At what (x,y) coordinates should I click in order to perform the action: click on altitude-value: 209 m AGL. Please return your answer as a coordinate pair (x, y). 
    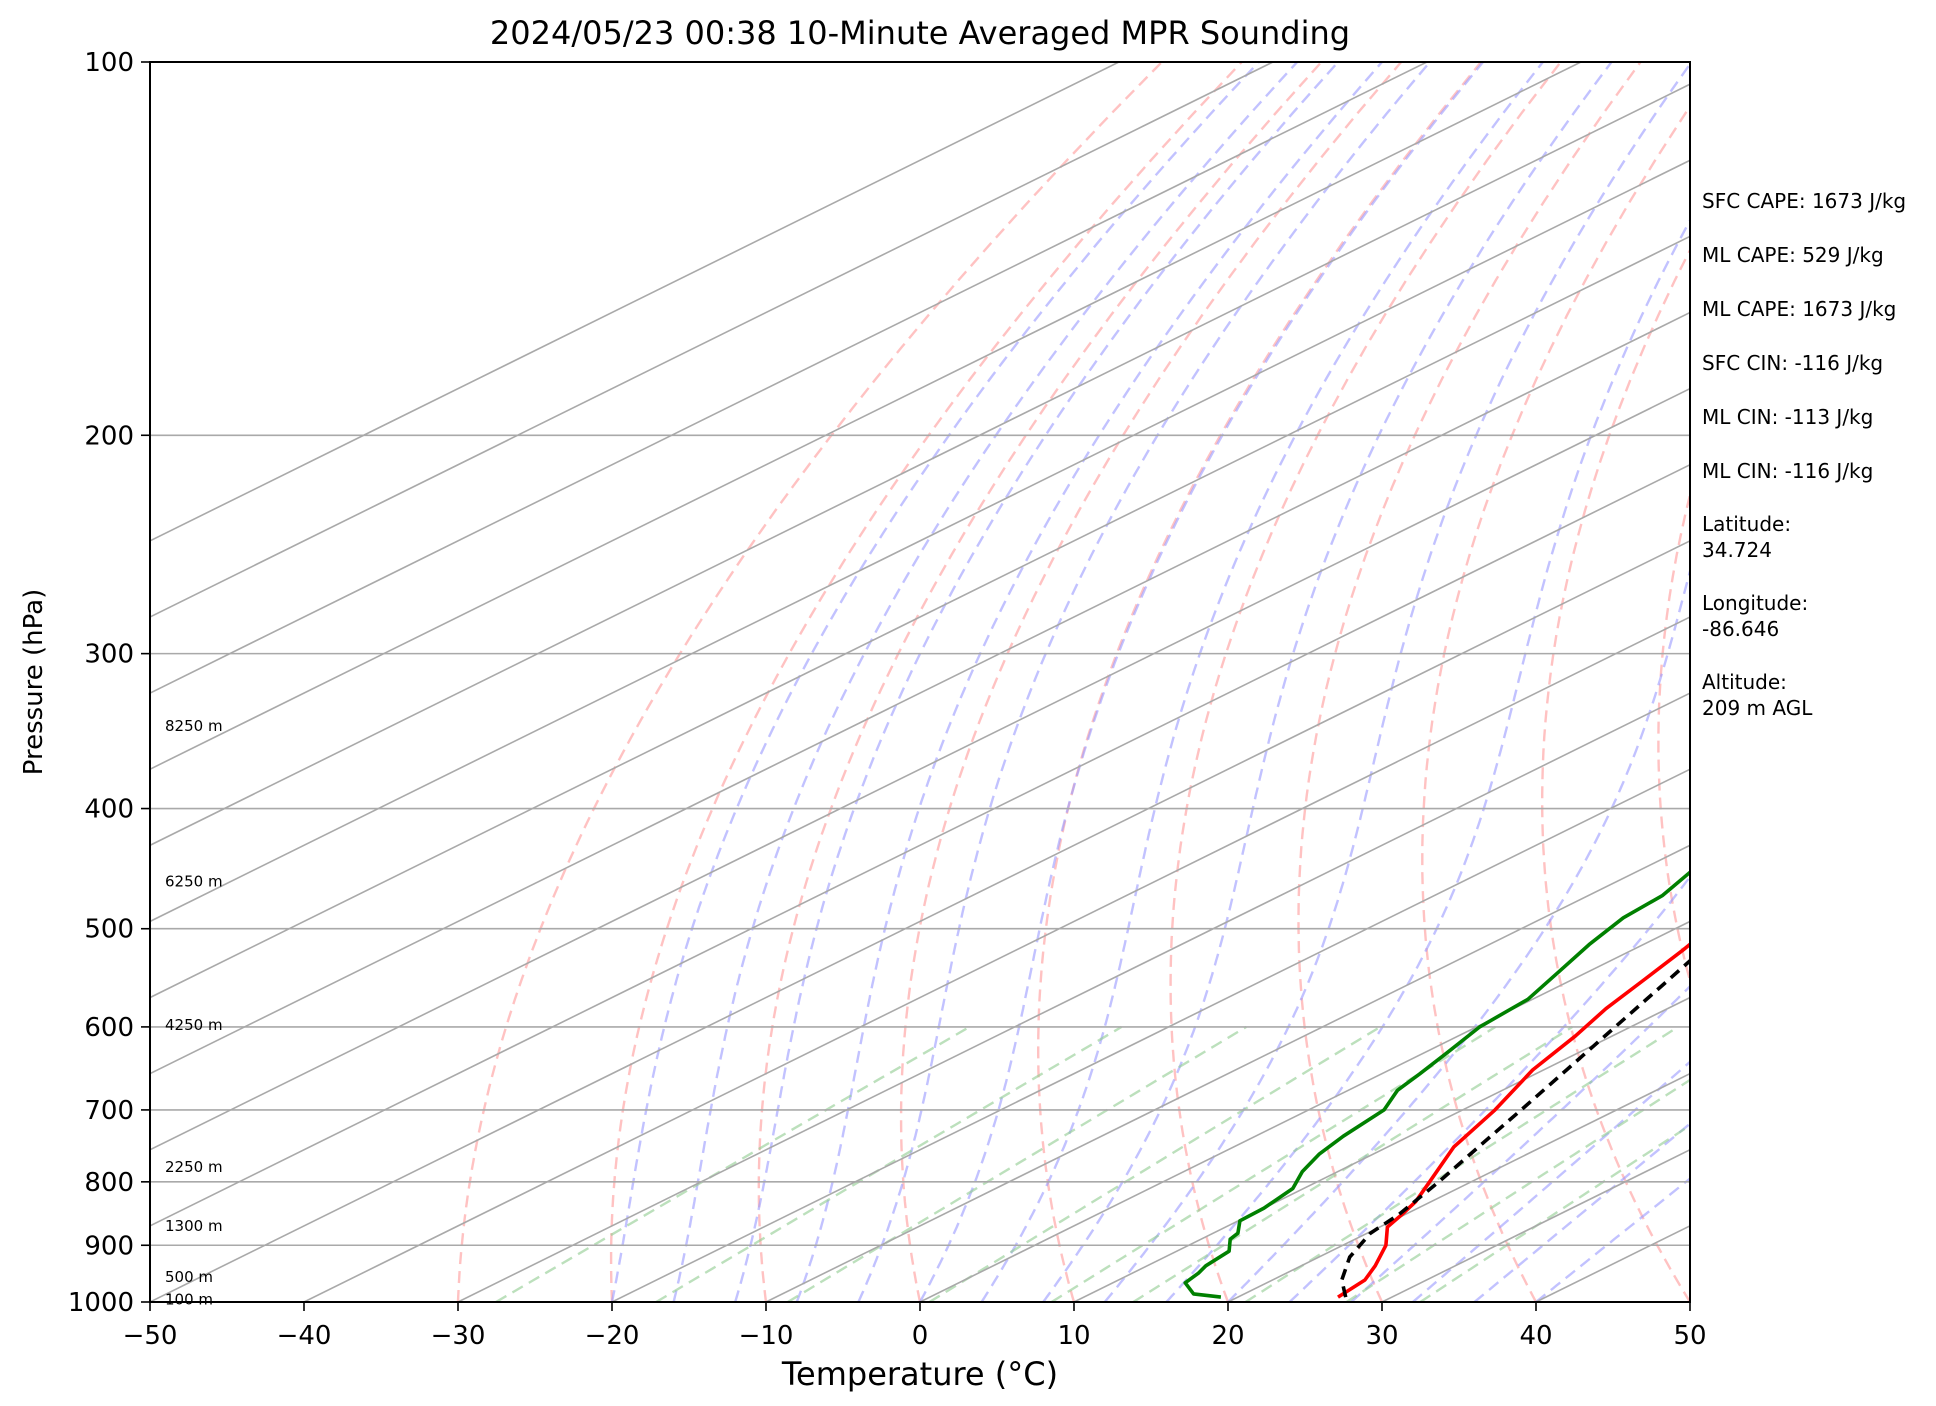
    Looking at the image, I should click on (1757, 708).